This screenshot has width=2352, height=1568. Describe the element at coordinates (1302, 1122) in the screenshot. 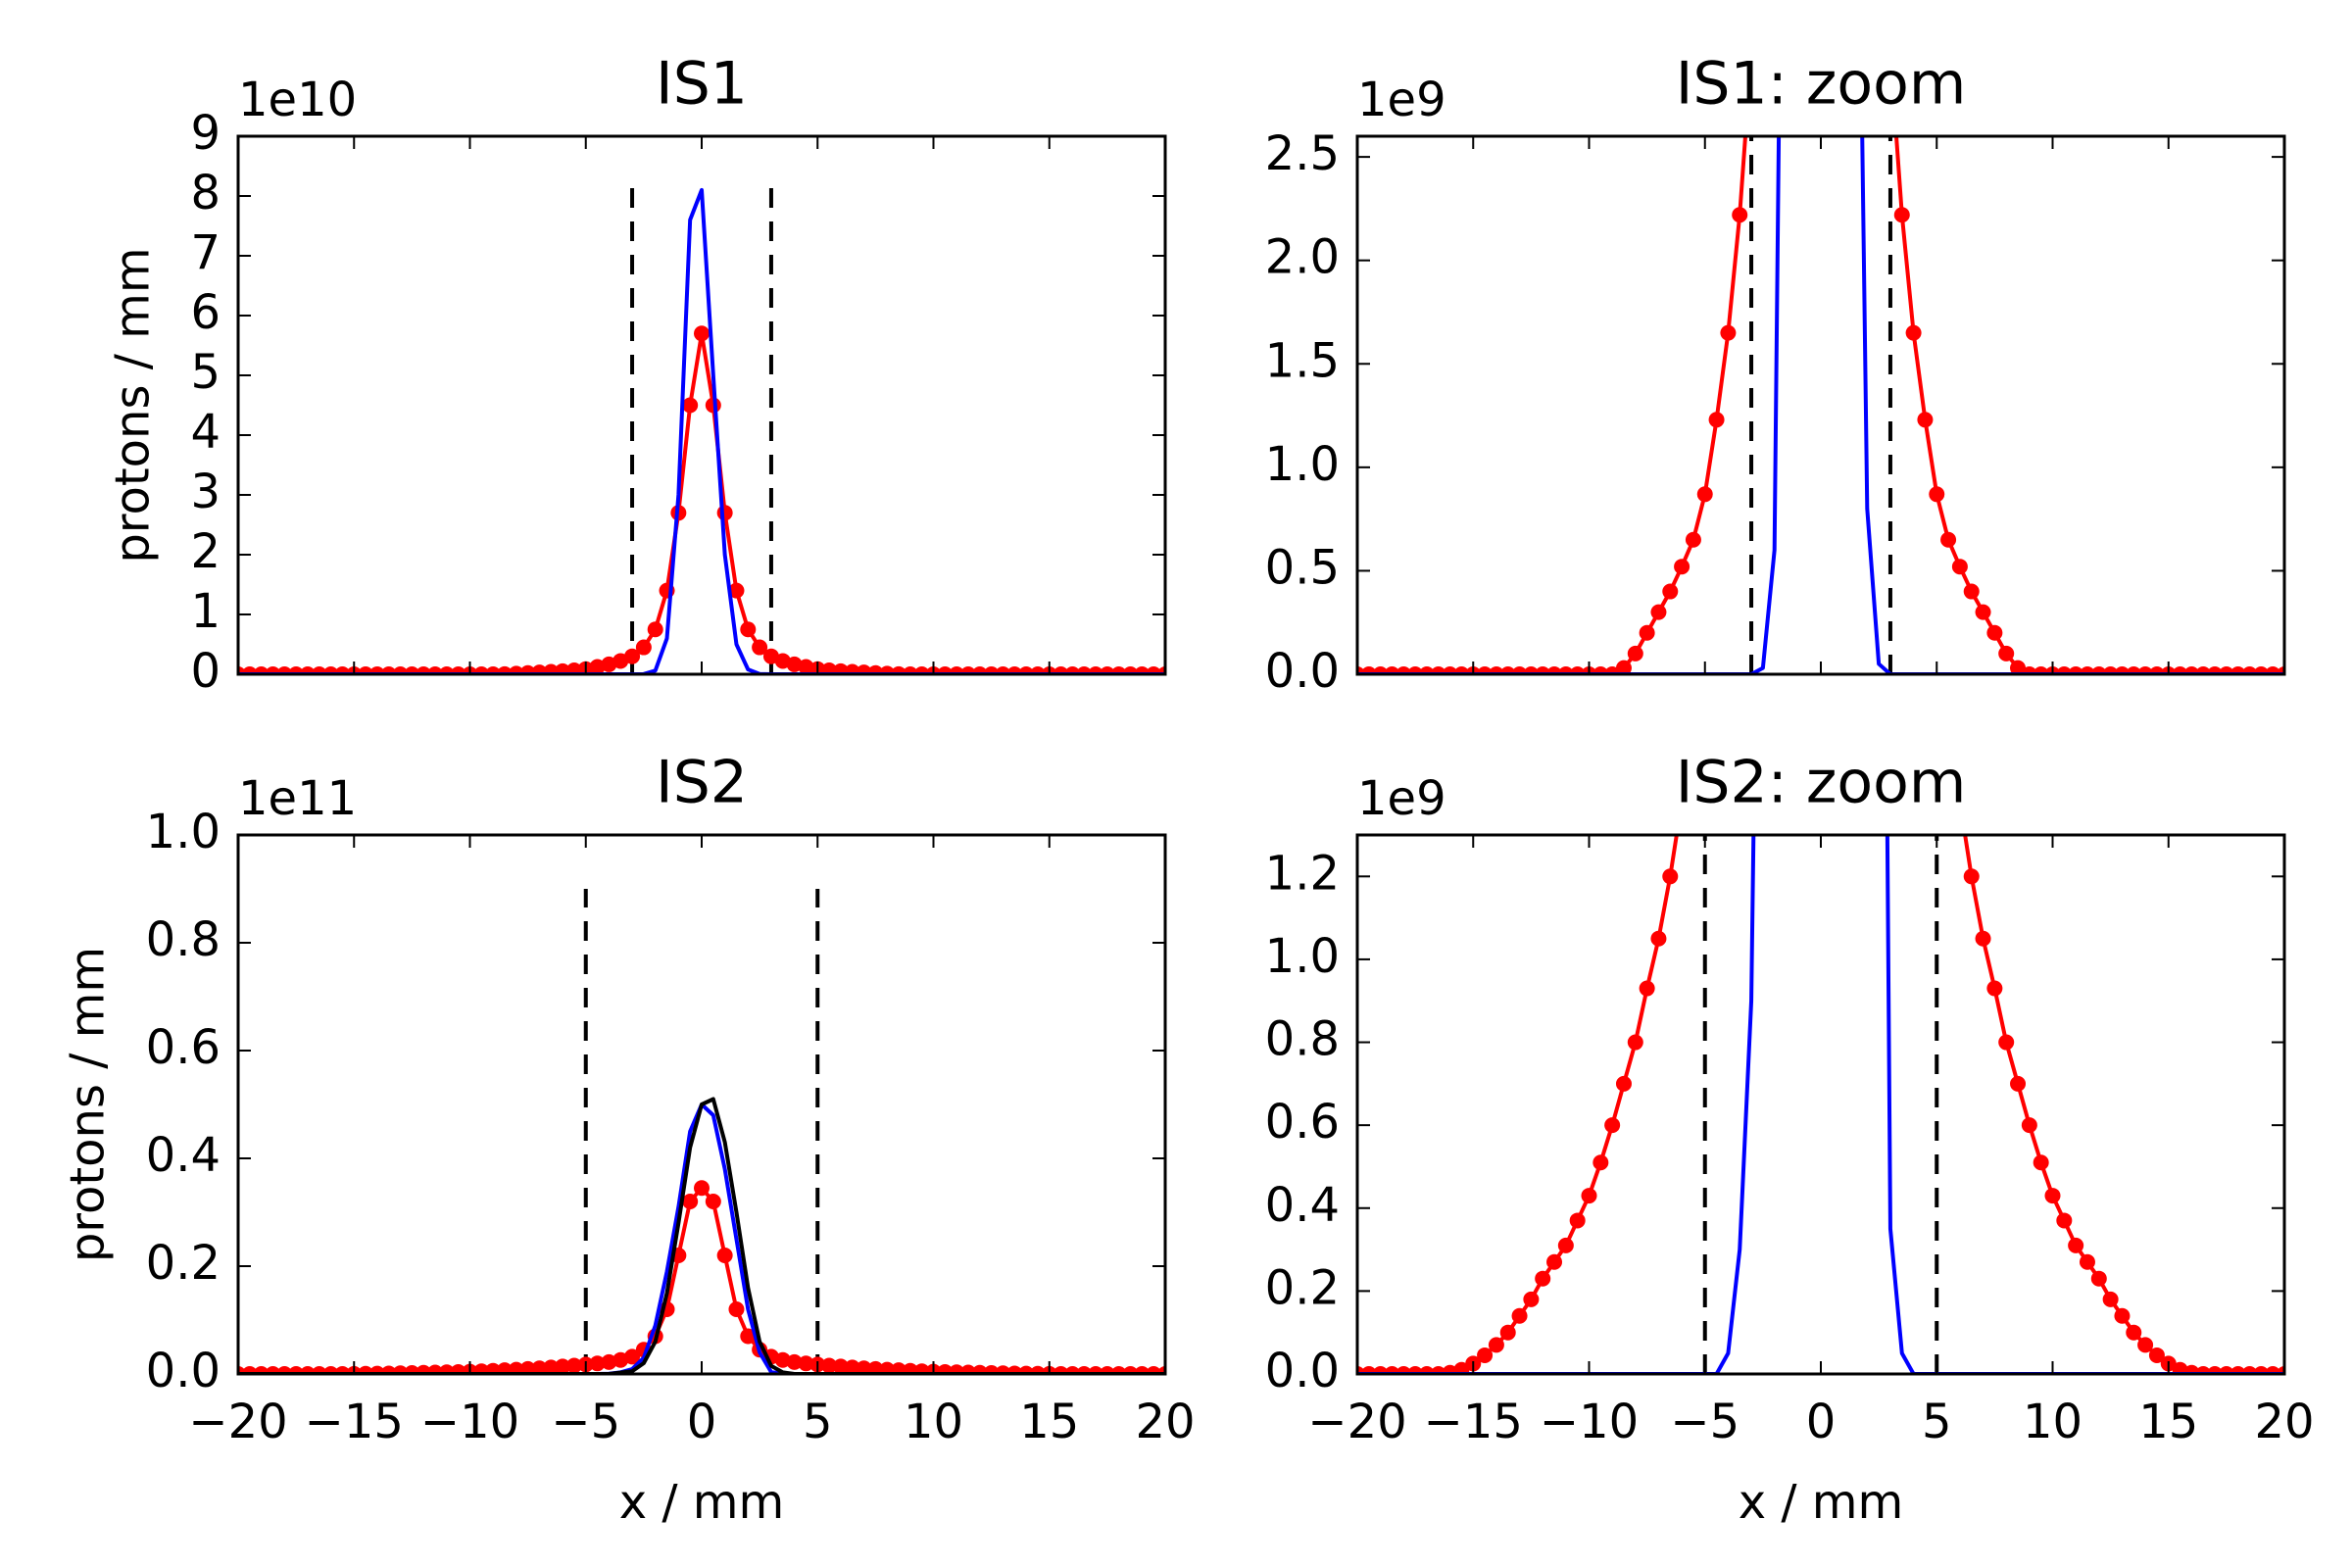

I see `y-tick-label: 0.6` at that location.